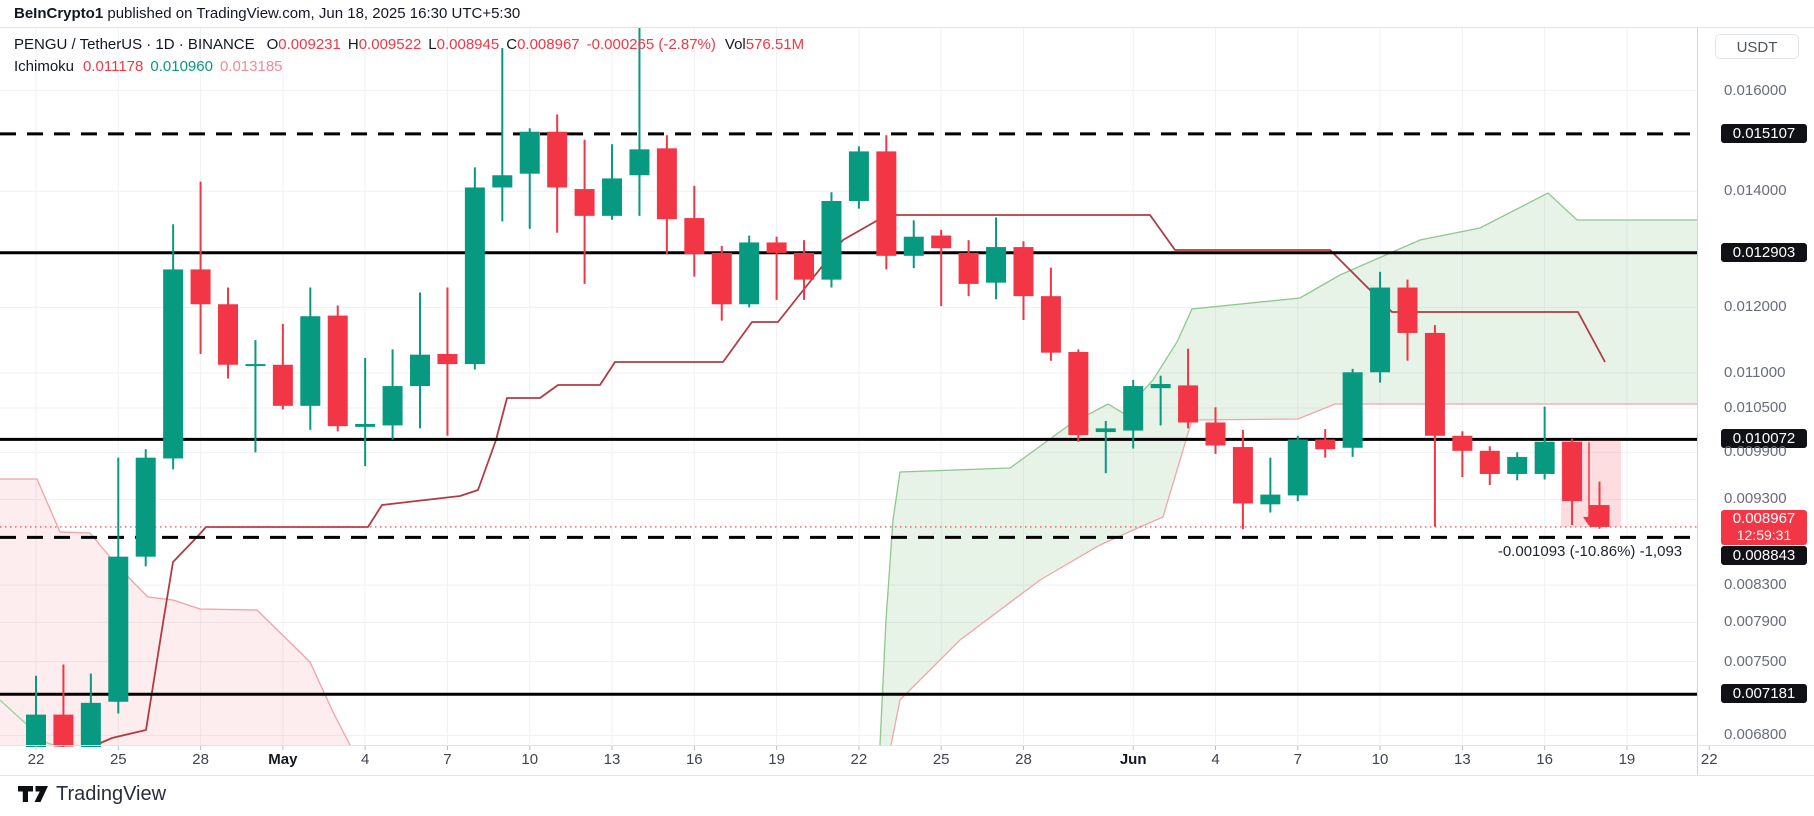  What do you see at coordinates (353, 44) in the screenshot?
I see `high-label: H` at bounding box center [353, 44].